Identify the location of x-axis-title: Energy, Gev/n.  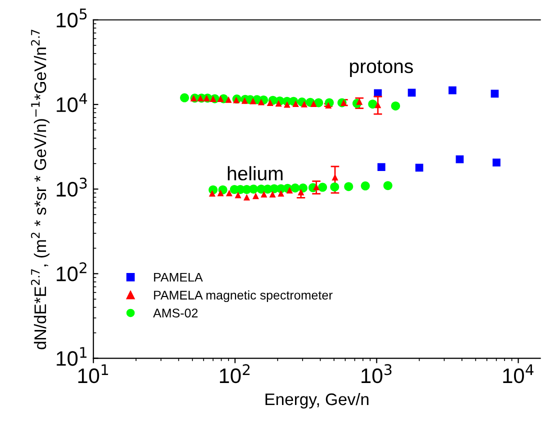
(317, 400).